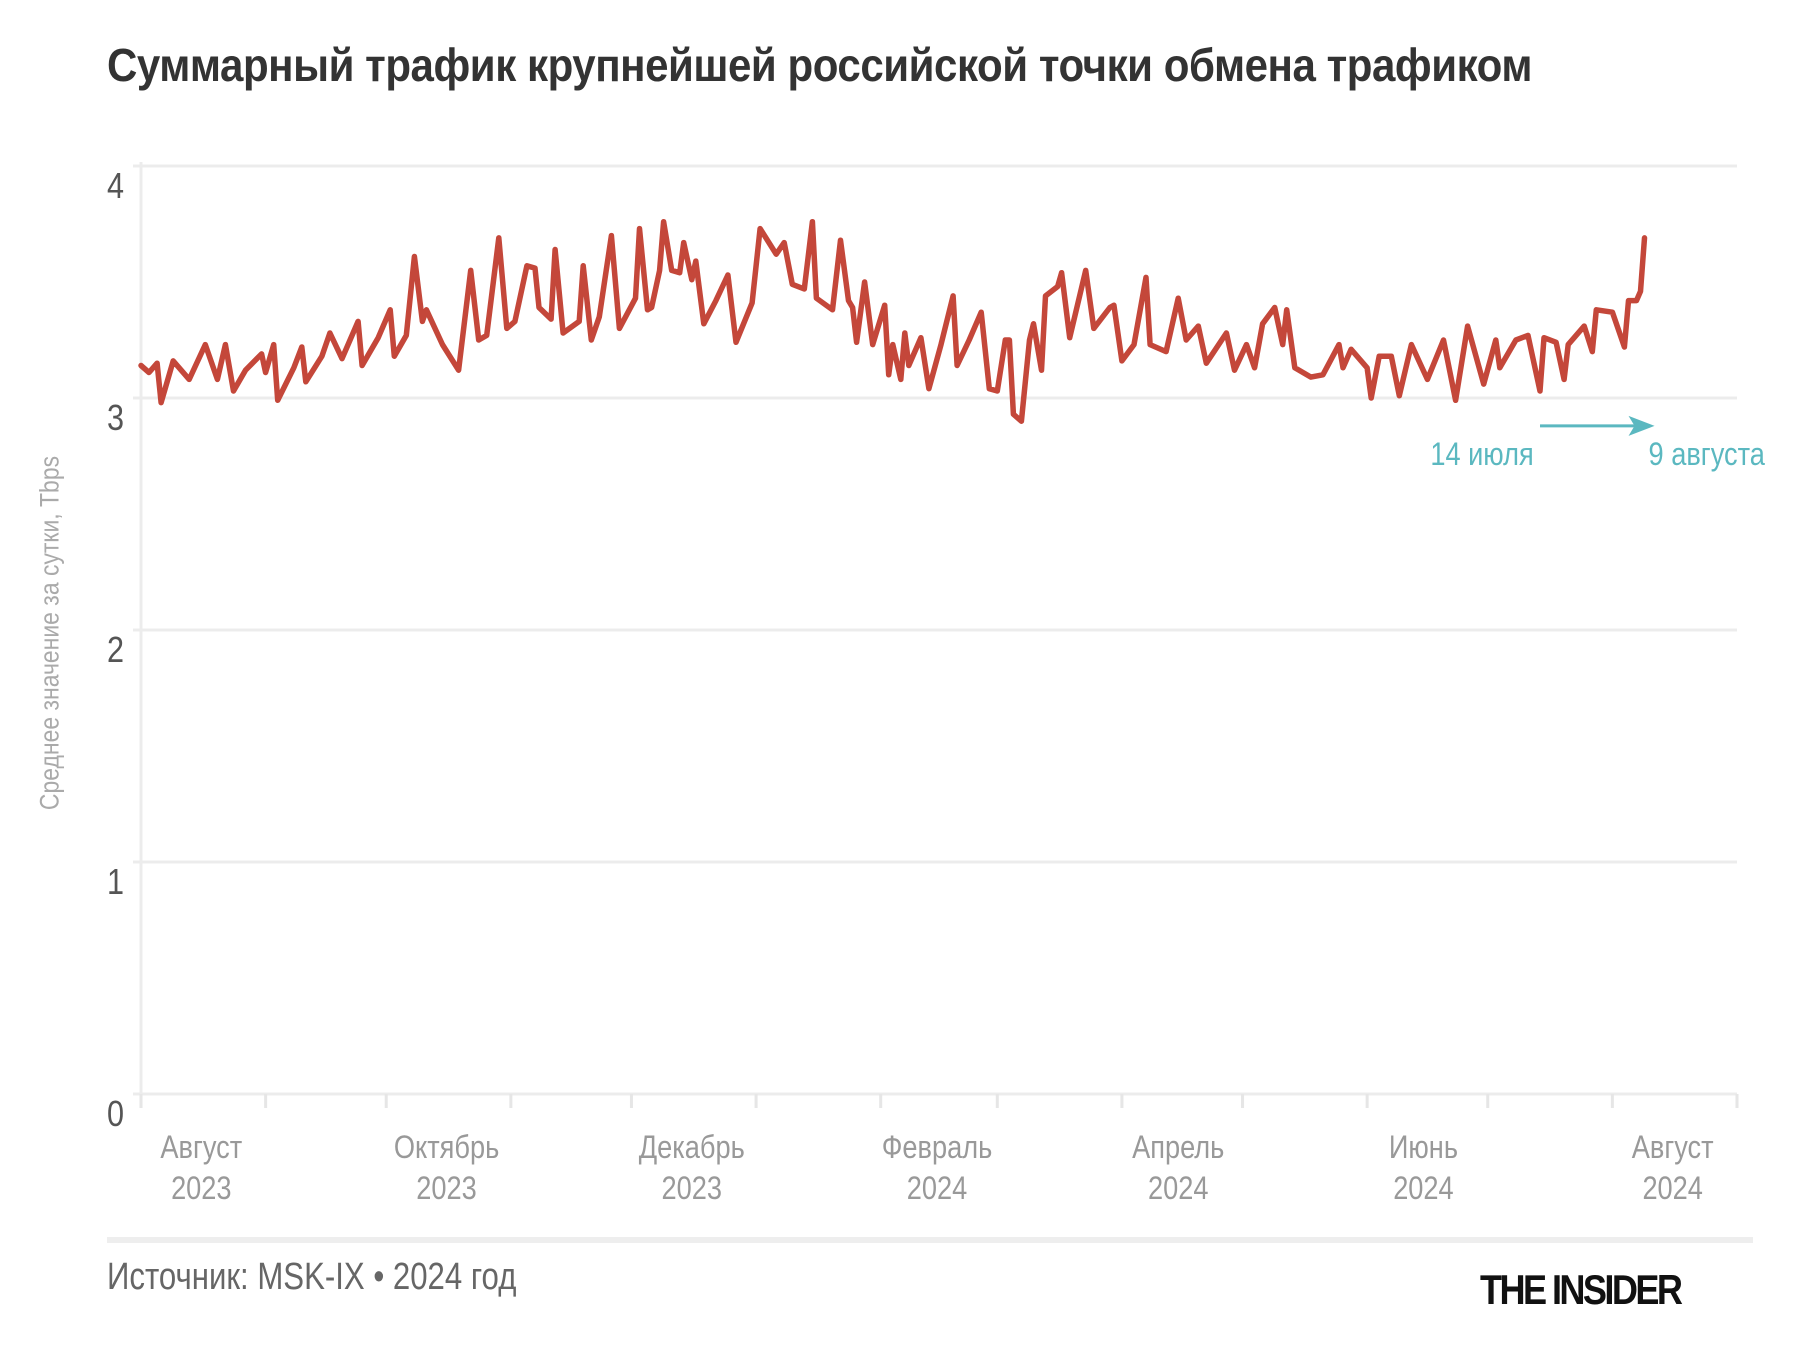 Image resolution: width=1800 pixels, height=1351 pixels. What do you see at coordinates (1581, 1289) in the screenshot?
I see `the-insider-logo: THE INSIDER` at bounding box center [1581, 1289].